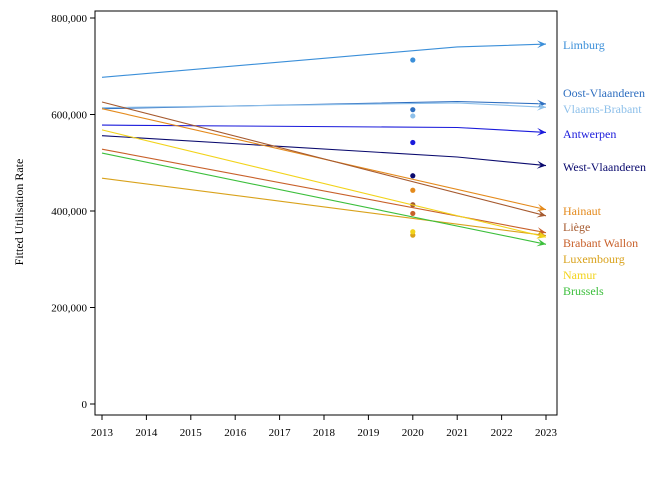 The image size is (672, 480). What do you see at coordinates (235, 433) in the screenshot?
I see `x-tick-label: 2016` at bounding box center [235, 433].